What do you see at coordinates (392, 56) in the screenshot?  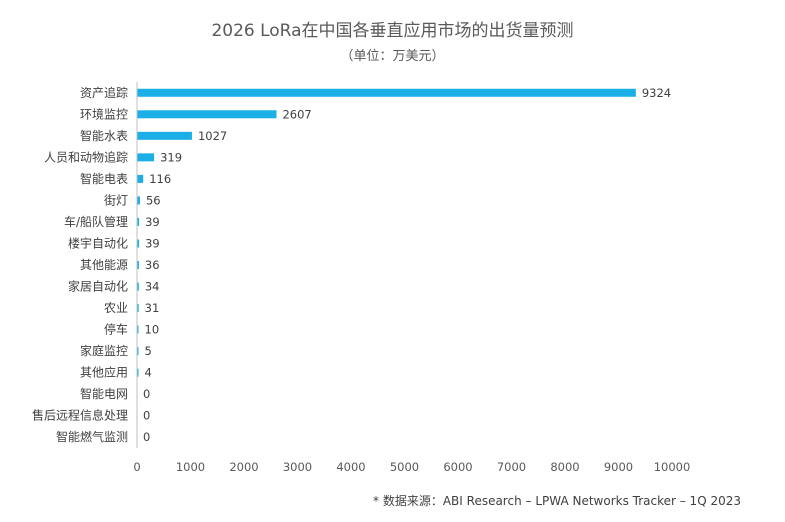 I see `chart-subtitle: （单位：万美元）` at bounding box center [392, 56].